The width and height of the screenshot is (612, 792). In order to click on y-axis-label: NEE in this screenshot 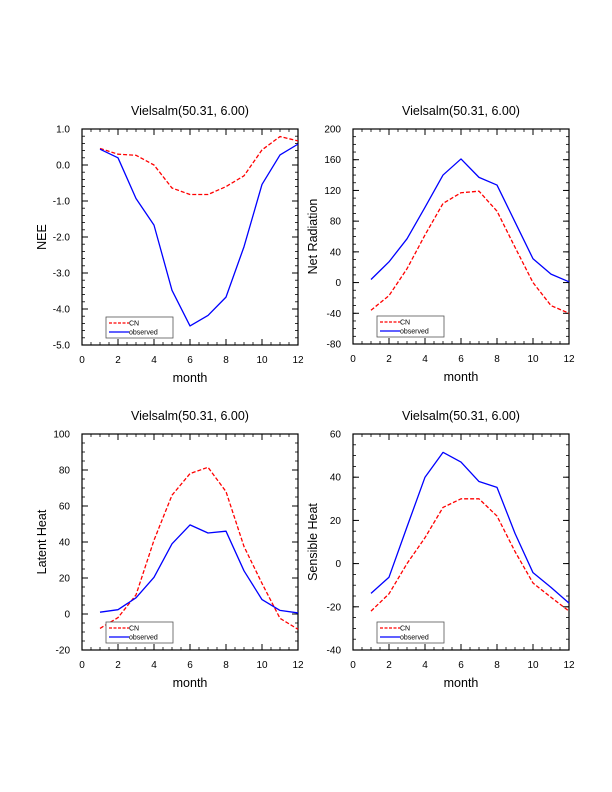, I will do `click(42, 237)`.